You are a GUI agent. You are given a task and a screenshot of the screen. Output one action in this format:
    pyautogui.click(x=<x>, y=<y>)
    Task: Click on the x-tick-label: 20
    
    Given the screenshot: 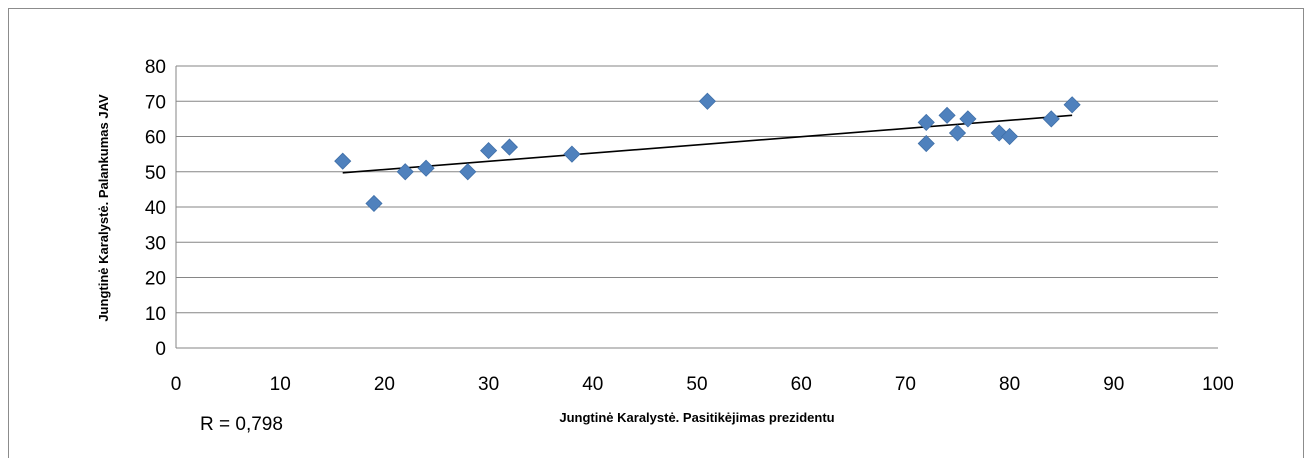 What is the action you would take?
    pyautogui.click(x=384, y=384)
    